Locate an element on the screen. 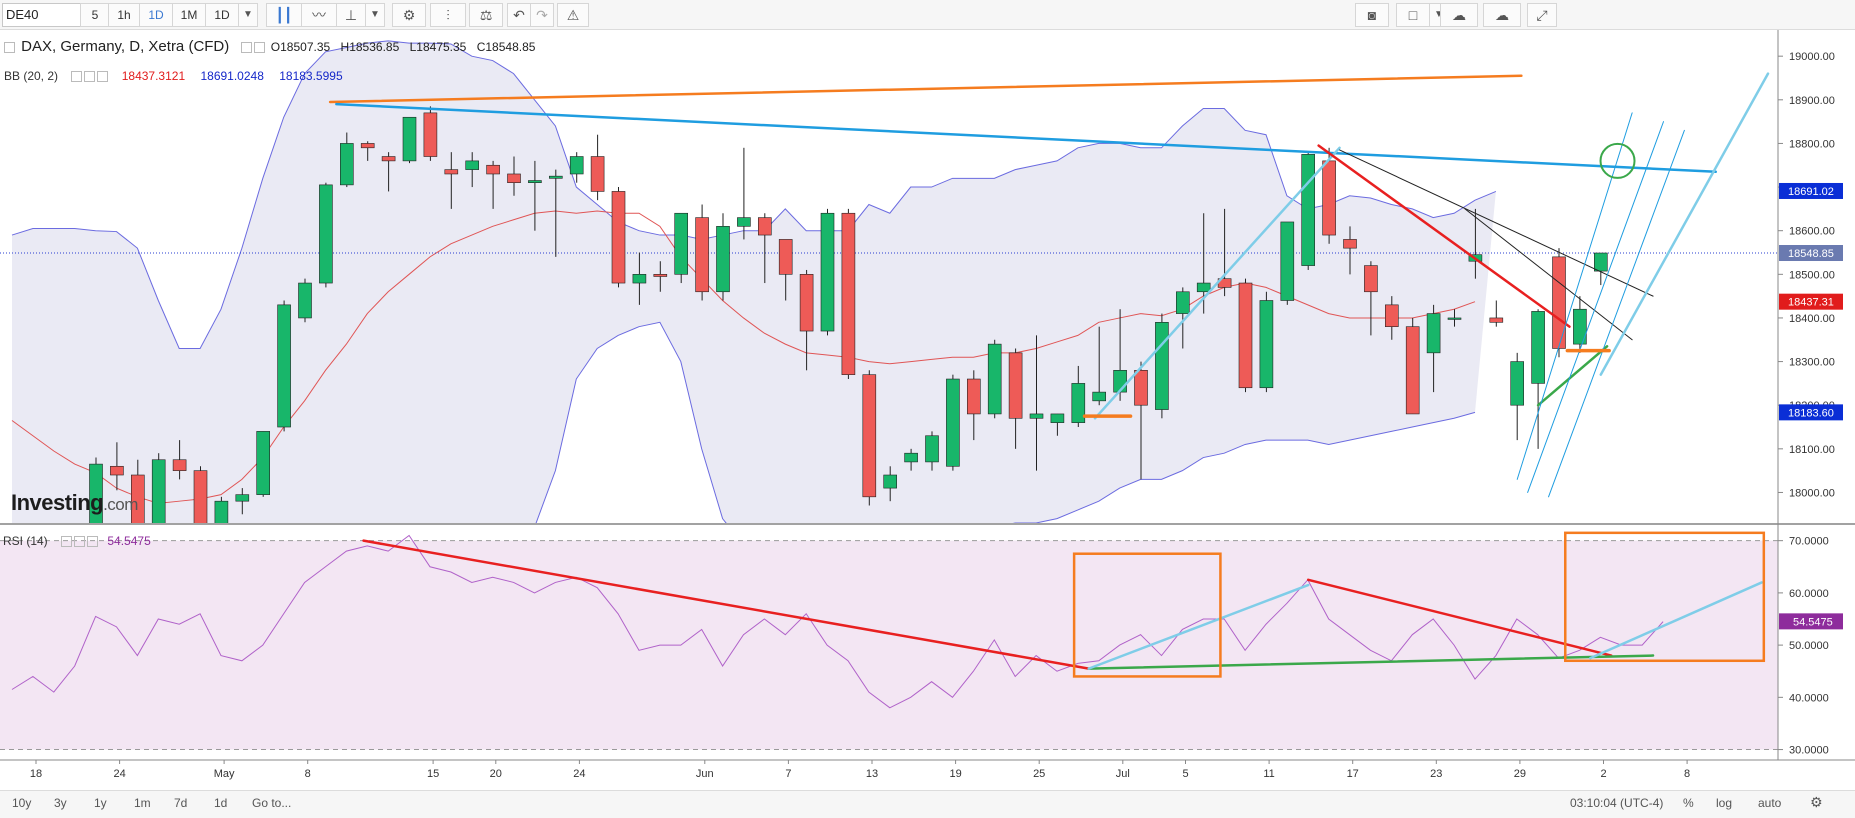  rsi-tick-label: 40.0000 is located at coordinates (1809, 698).